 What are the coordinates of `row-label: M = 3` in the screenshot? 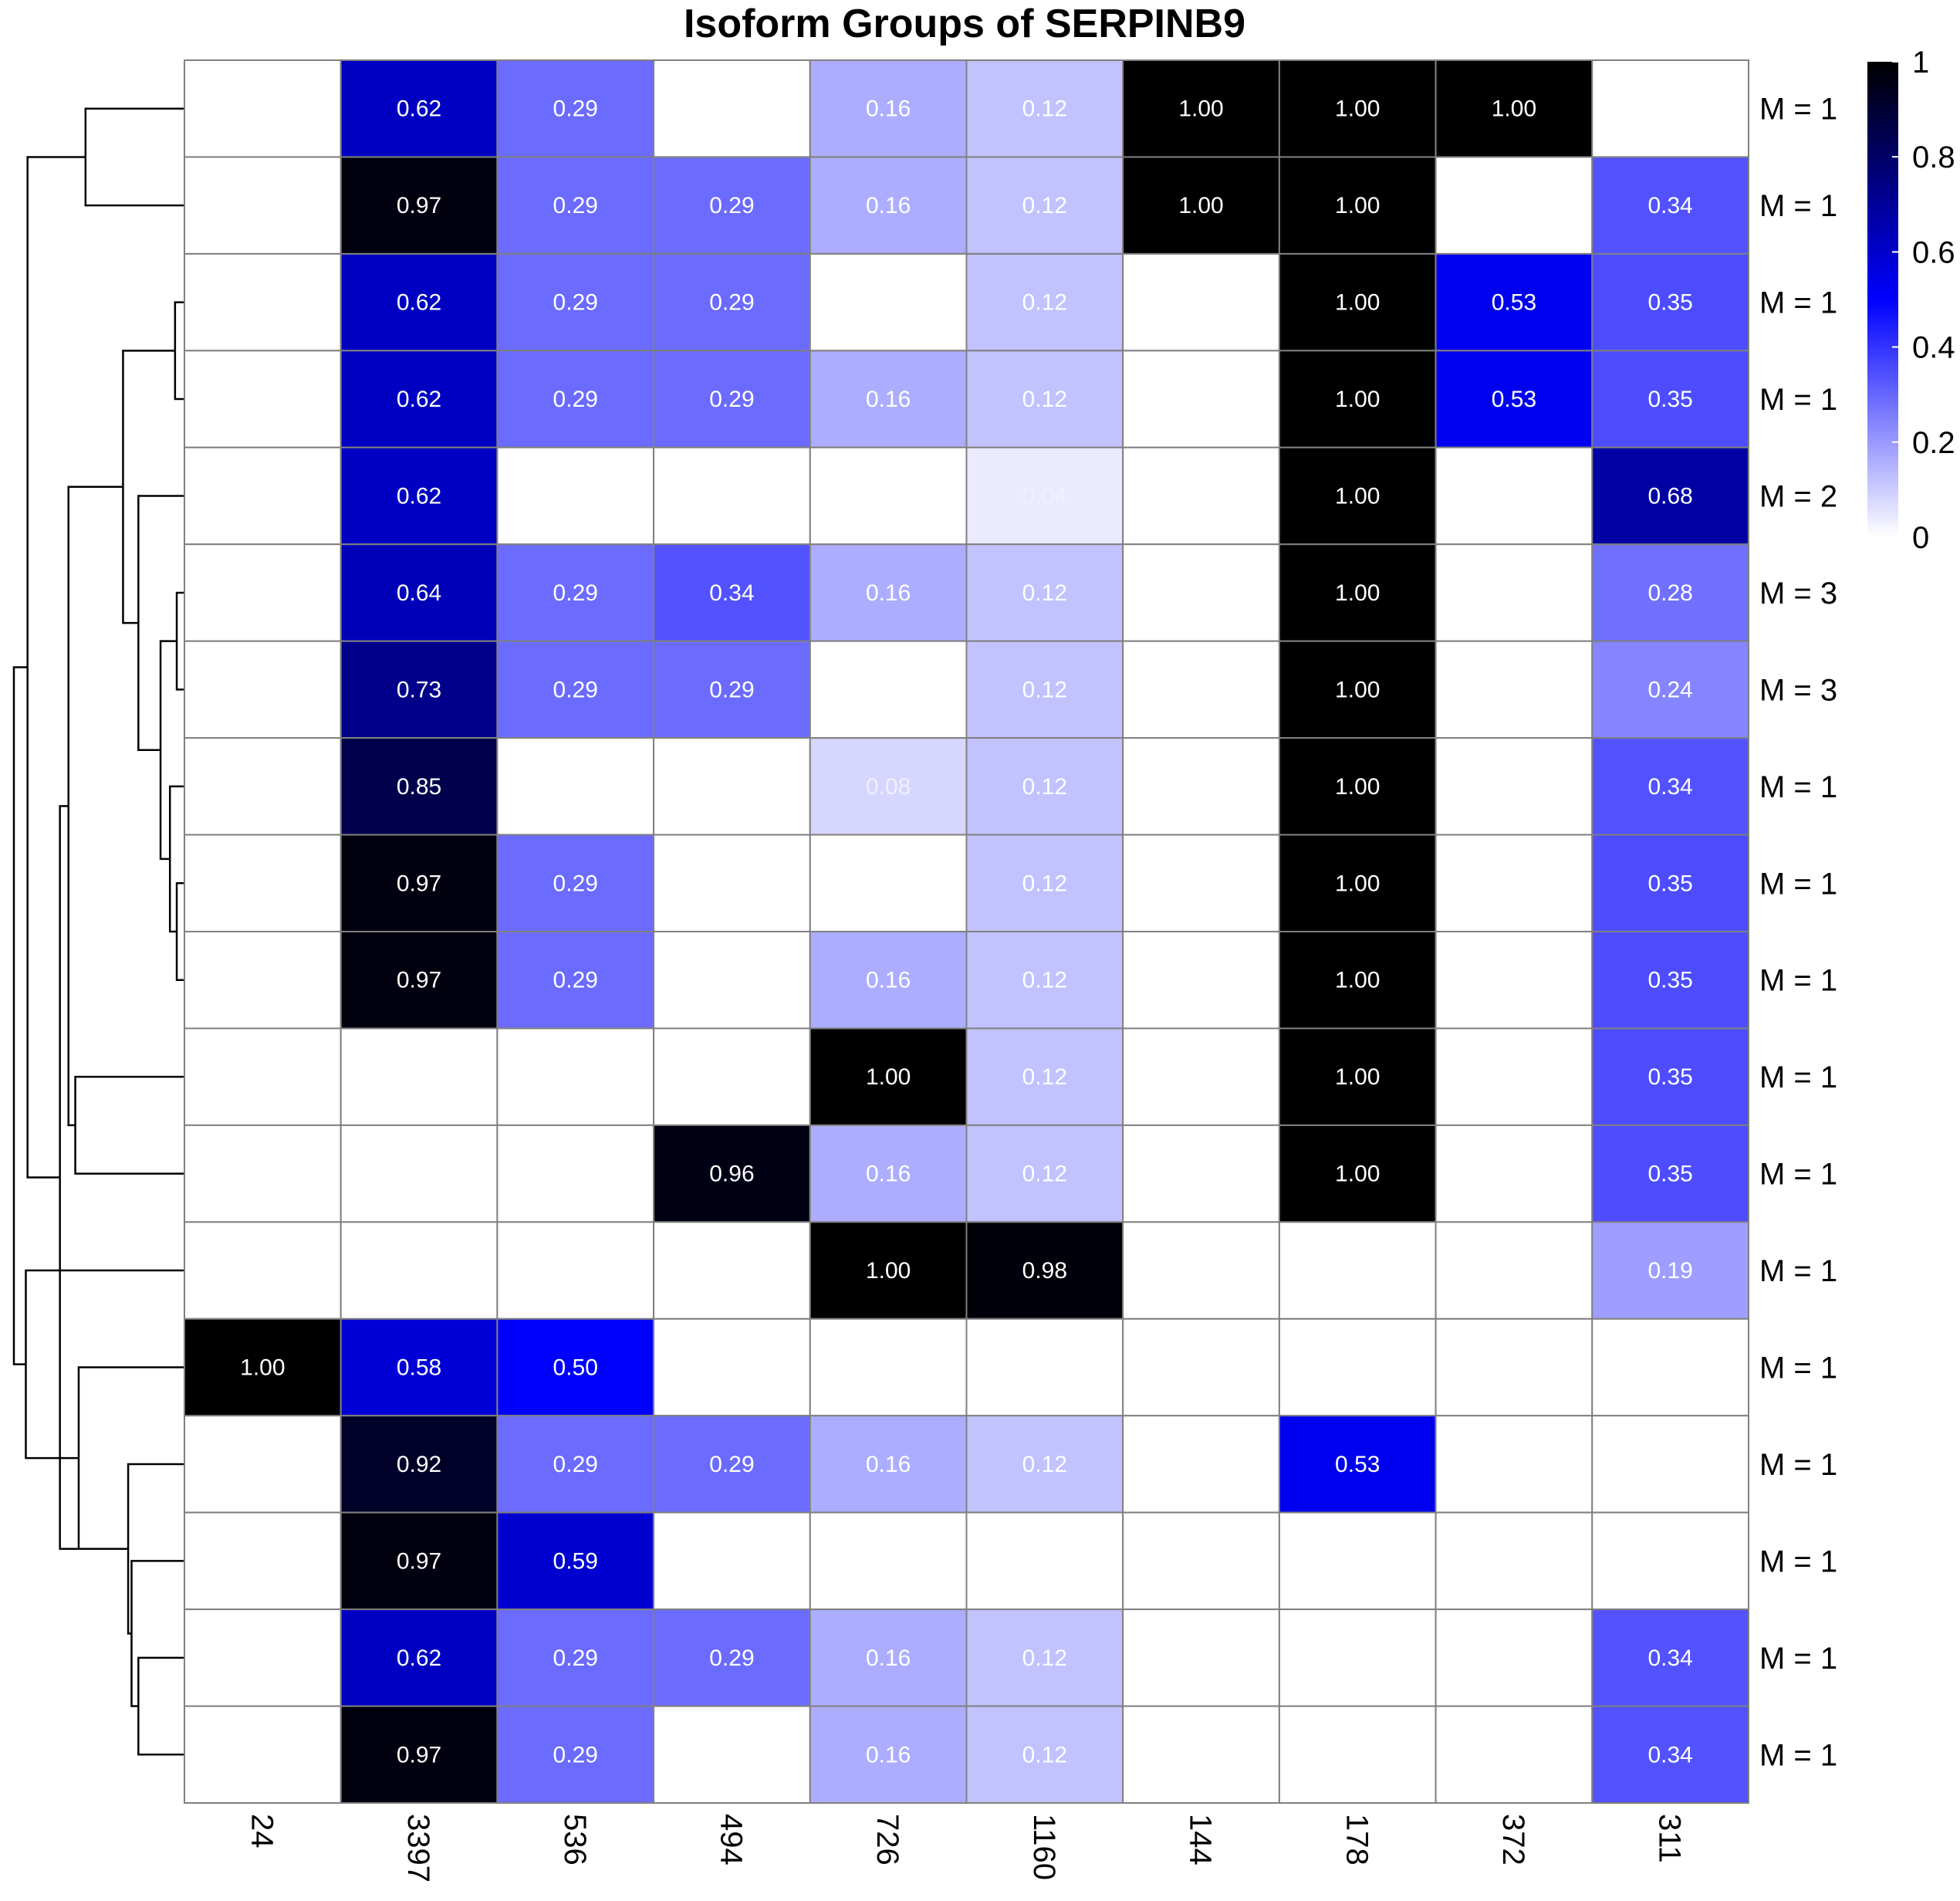 It's located at (1798, 690).